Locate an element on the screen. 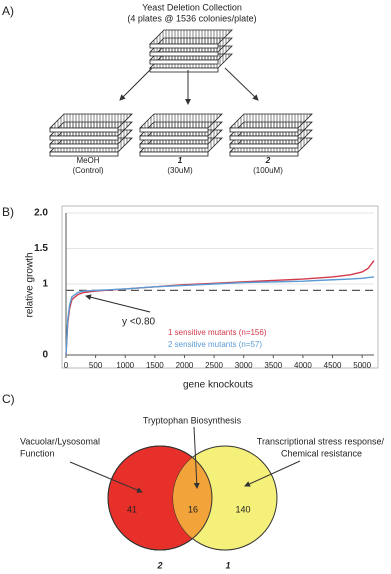 The width and height of the screenshot is (391, 574). annotation: Chemical resistance is located at coordinates (321, 453).